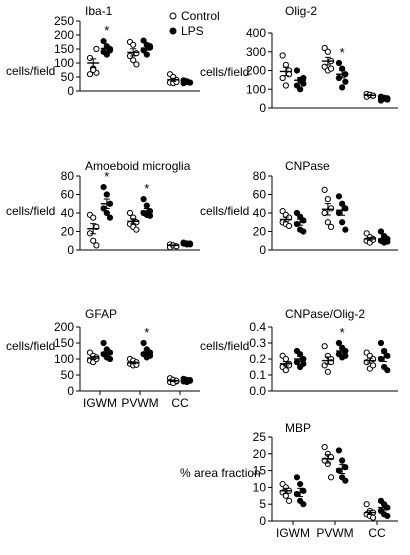 This screenshot has height=555, width=410. I want to click on panel-title: CNPase, so click(307, 166).